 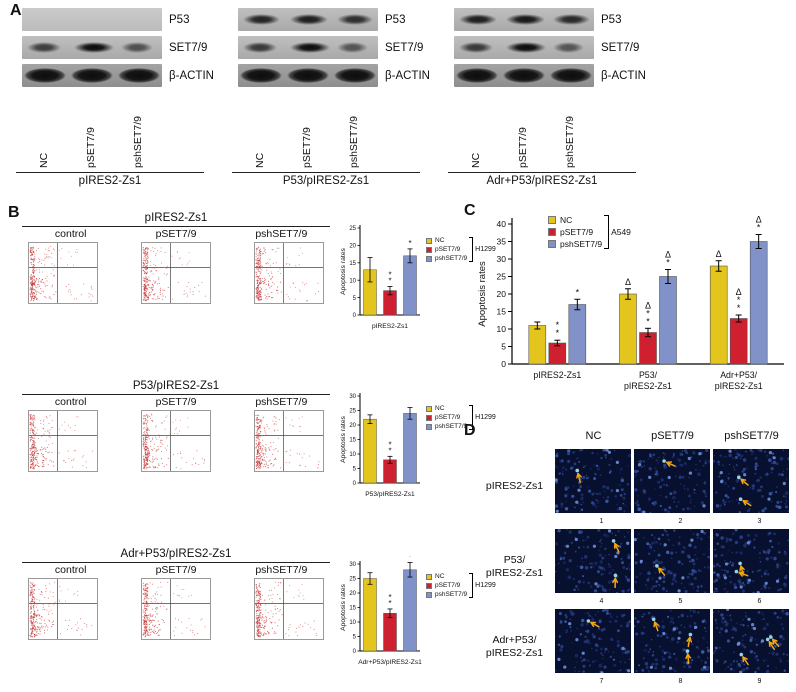 What do you see at coordinates (575, 232) in the screenshot?
I see `legend-items: NC pSET7/9 pshSET7/9` at bounding box center [575, 232].